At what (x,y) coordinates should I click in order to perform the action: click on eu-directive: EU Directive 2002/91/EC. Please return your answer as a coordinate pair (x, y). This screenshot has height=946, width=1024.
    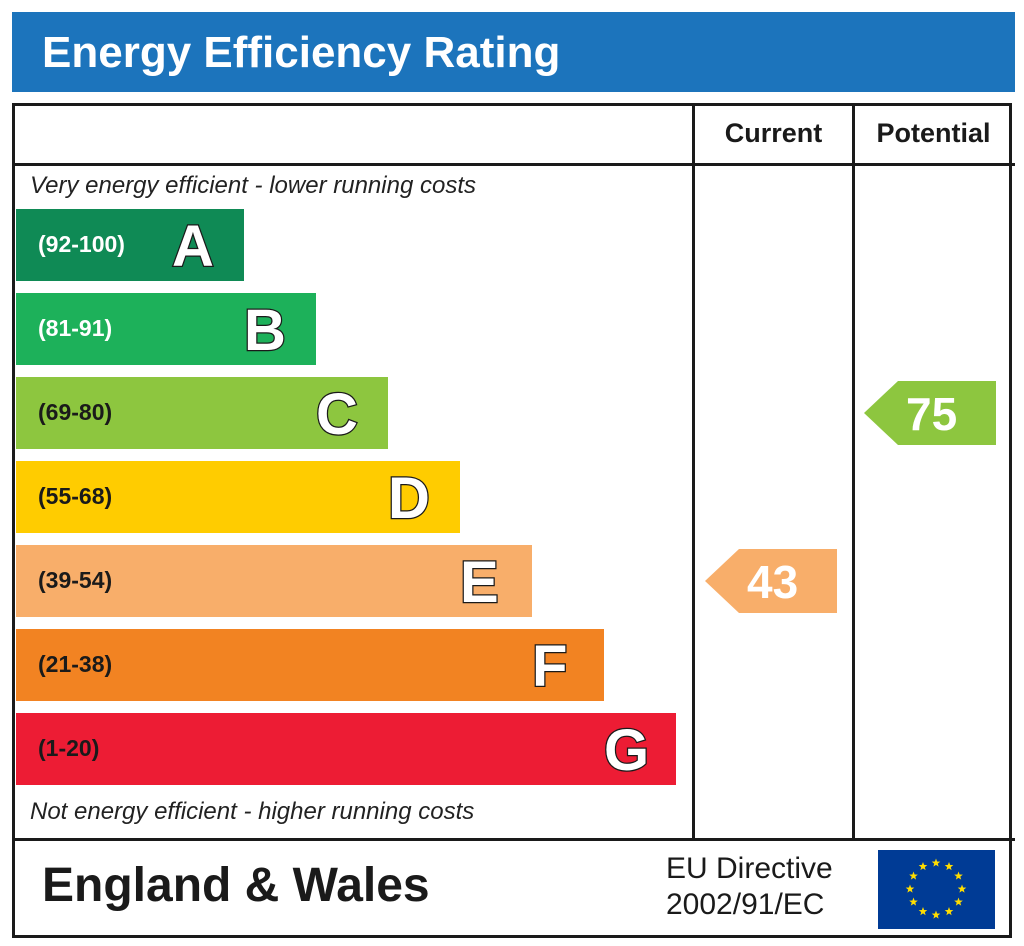
    Looking at the image, I should click on (749, 887).